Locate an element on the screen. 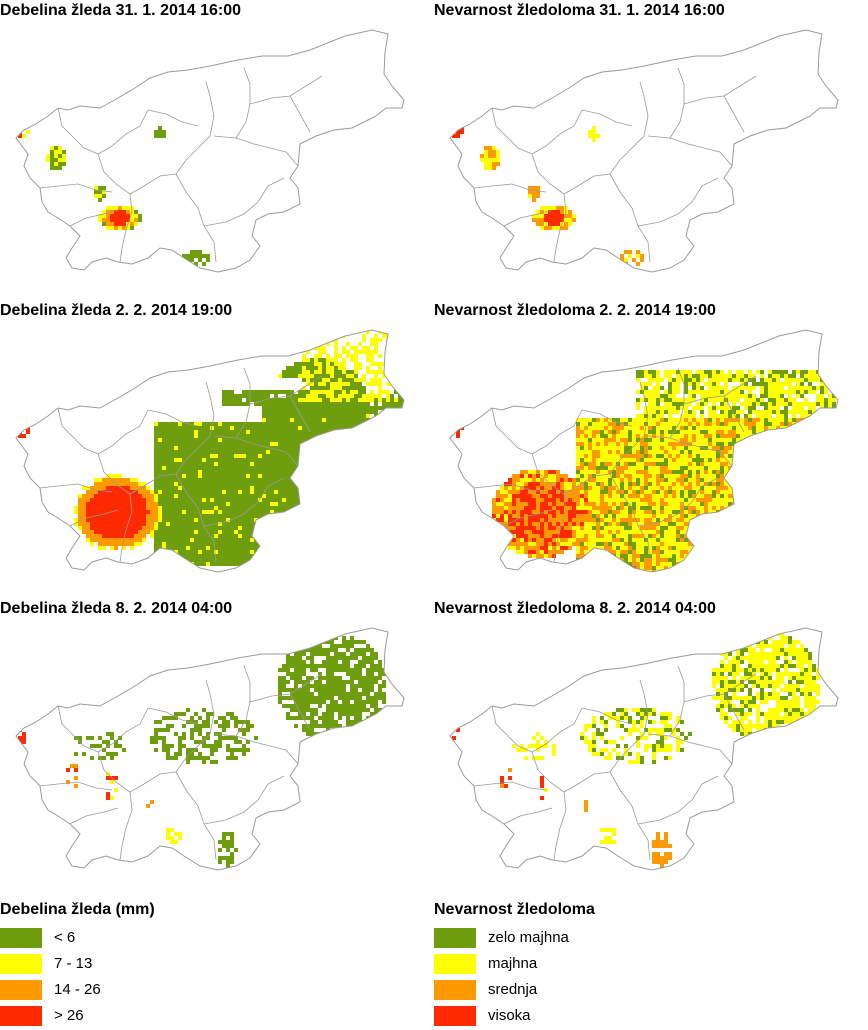 Image resolution: width=868 pixels, height=1030 pixels. legend-label: 14 - 26 is located at coordinates (77, 989).